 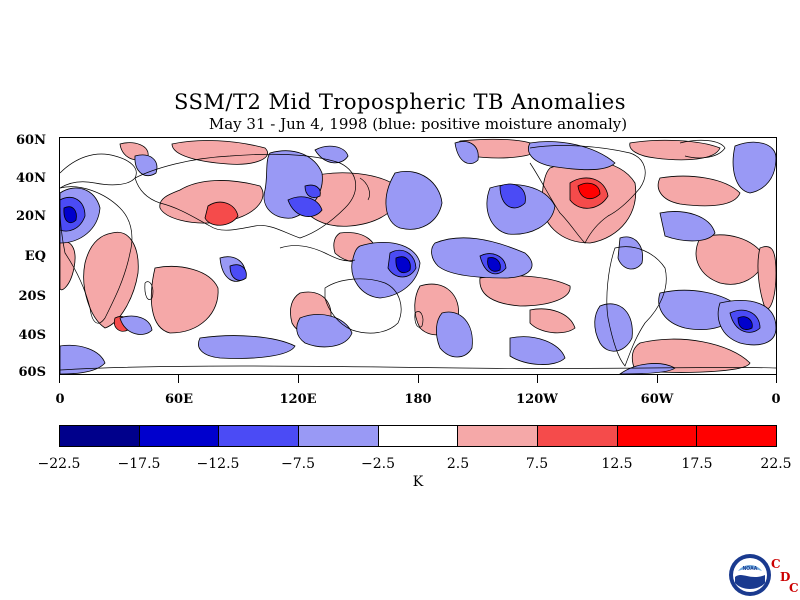 I want to click on color-scale-label: −2.5, so click(x=378, y=464).